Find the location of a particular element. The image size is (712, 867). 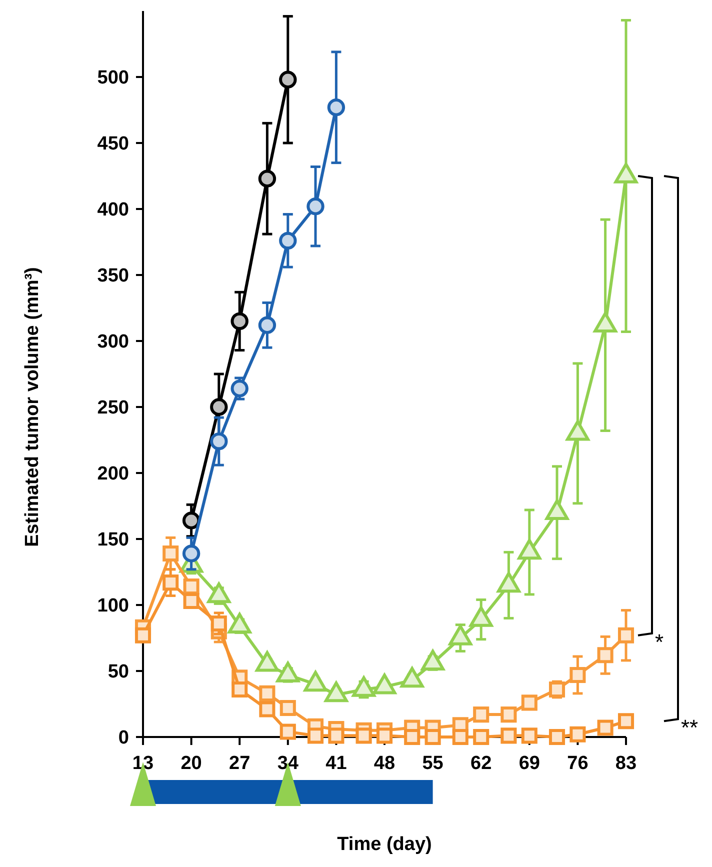

y-tick-label: 500 is located at coordinates (113, 78).